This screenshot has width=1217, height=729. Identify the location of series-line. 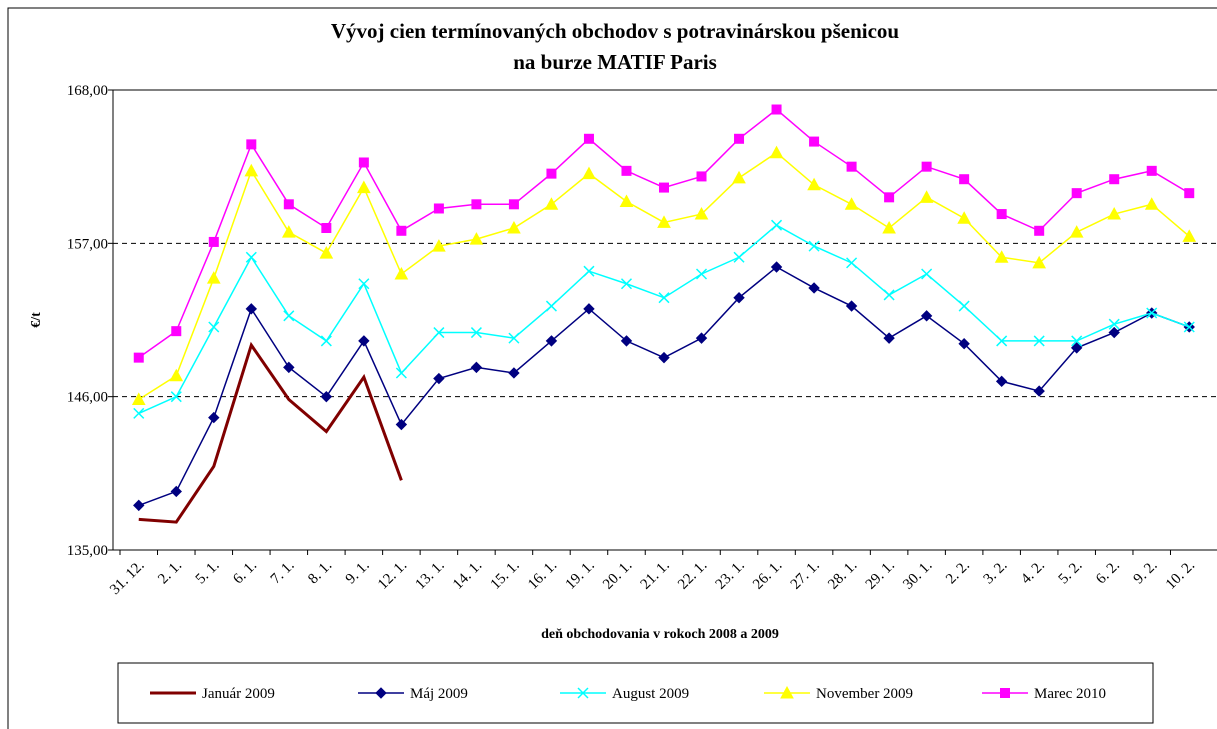
(270, 432).